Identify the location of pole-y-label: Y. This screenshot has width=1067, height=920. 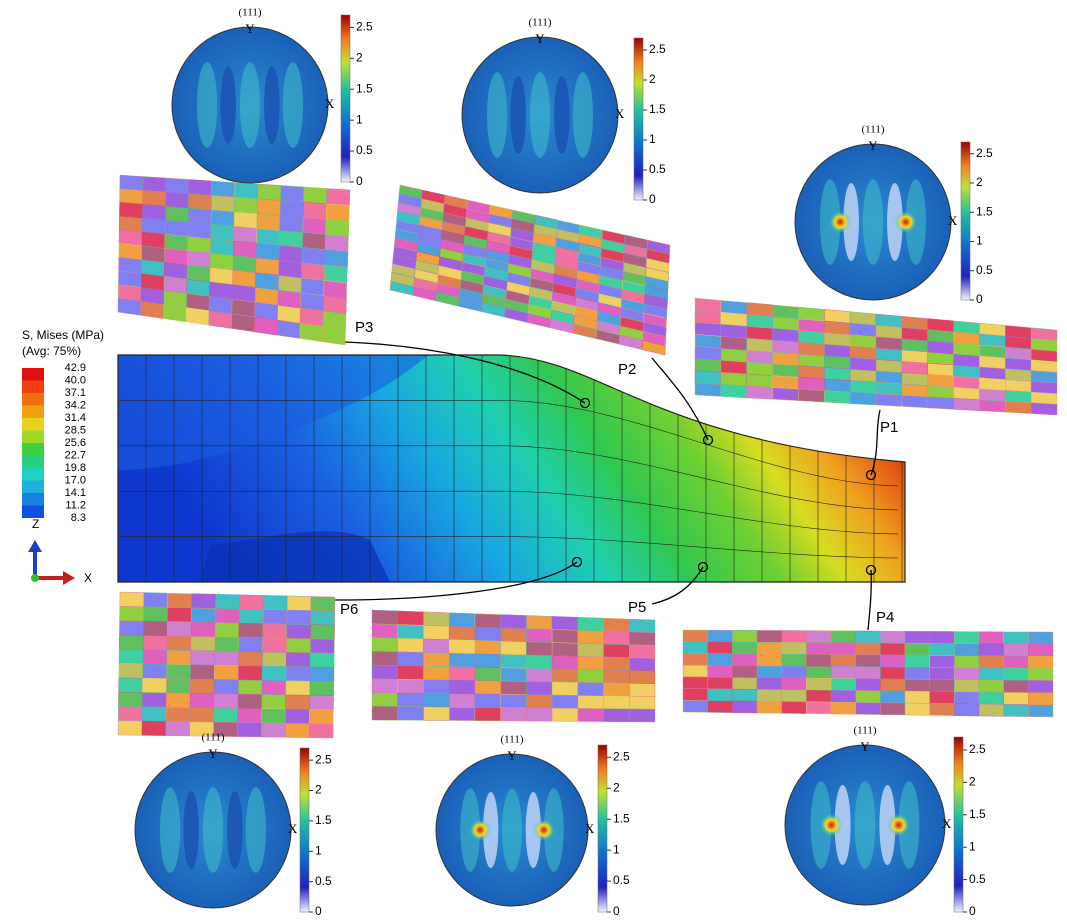
(213, 753).